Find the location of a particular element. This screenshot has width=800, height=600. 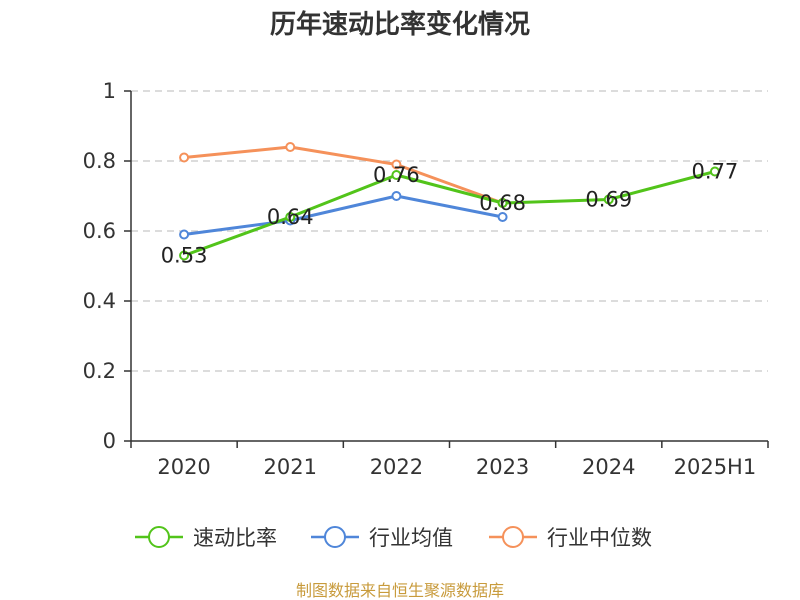

x-tick-label: 2020 is located at coordinates (183, 467).